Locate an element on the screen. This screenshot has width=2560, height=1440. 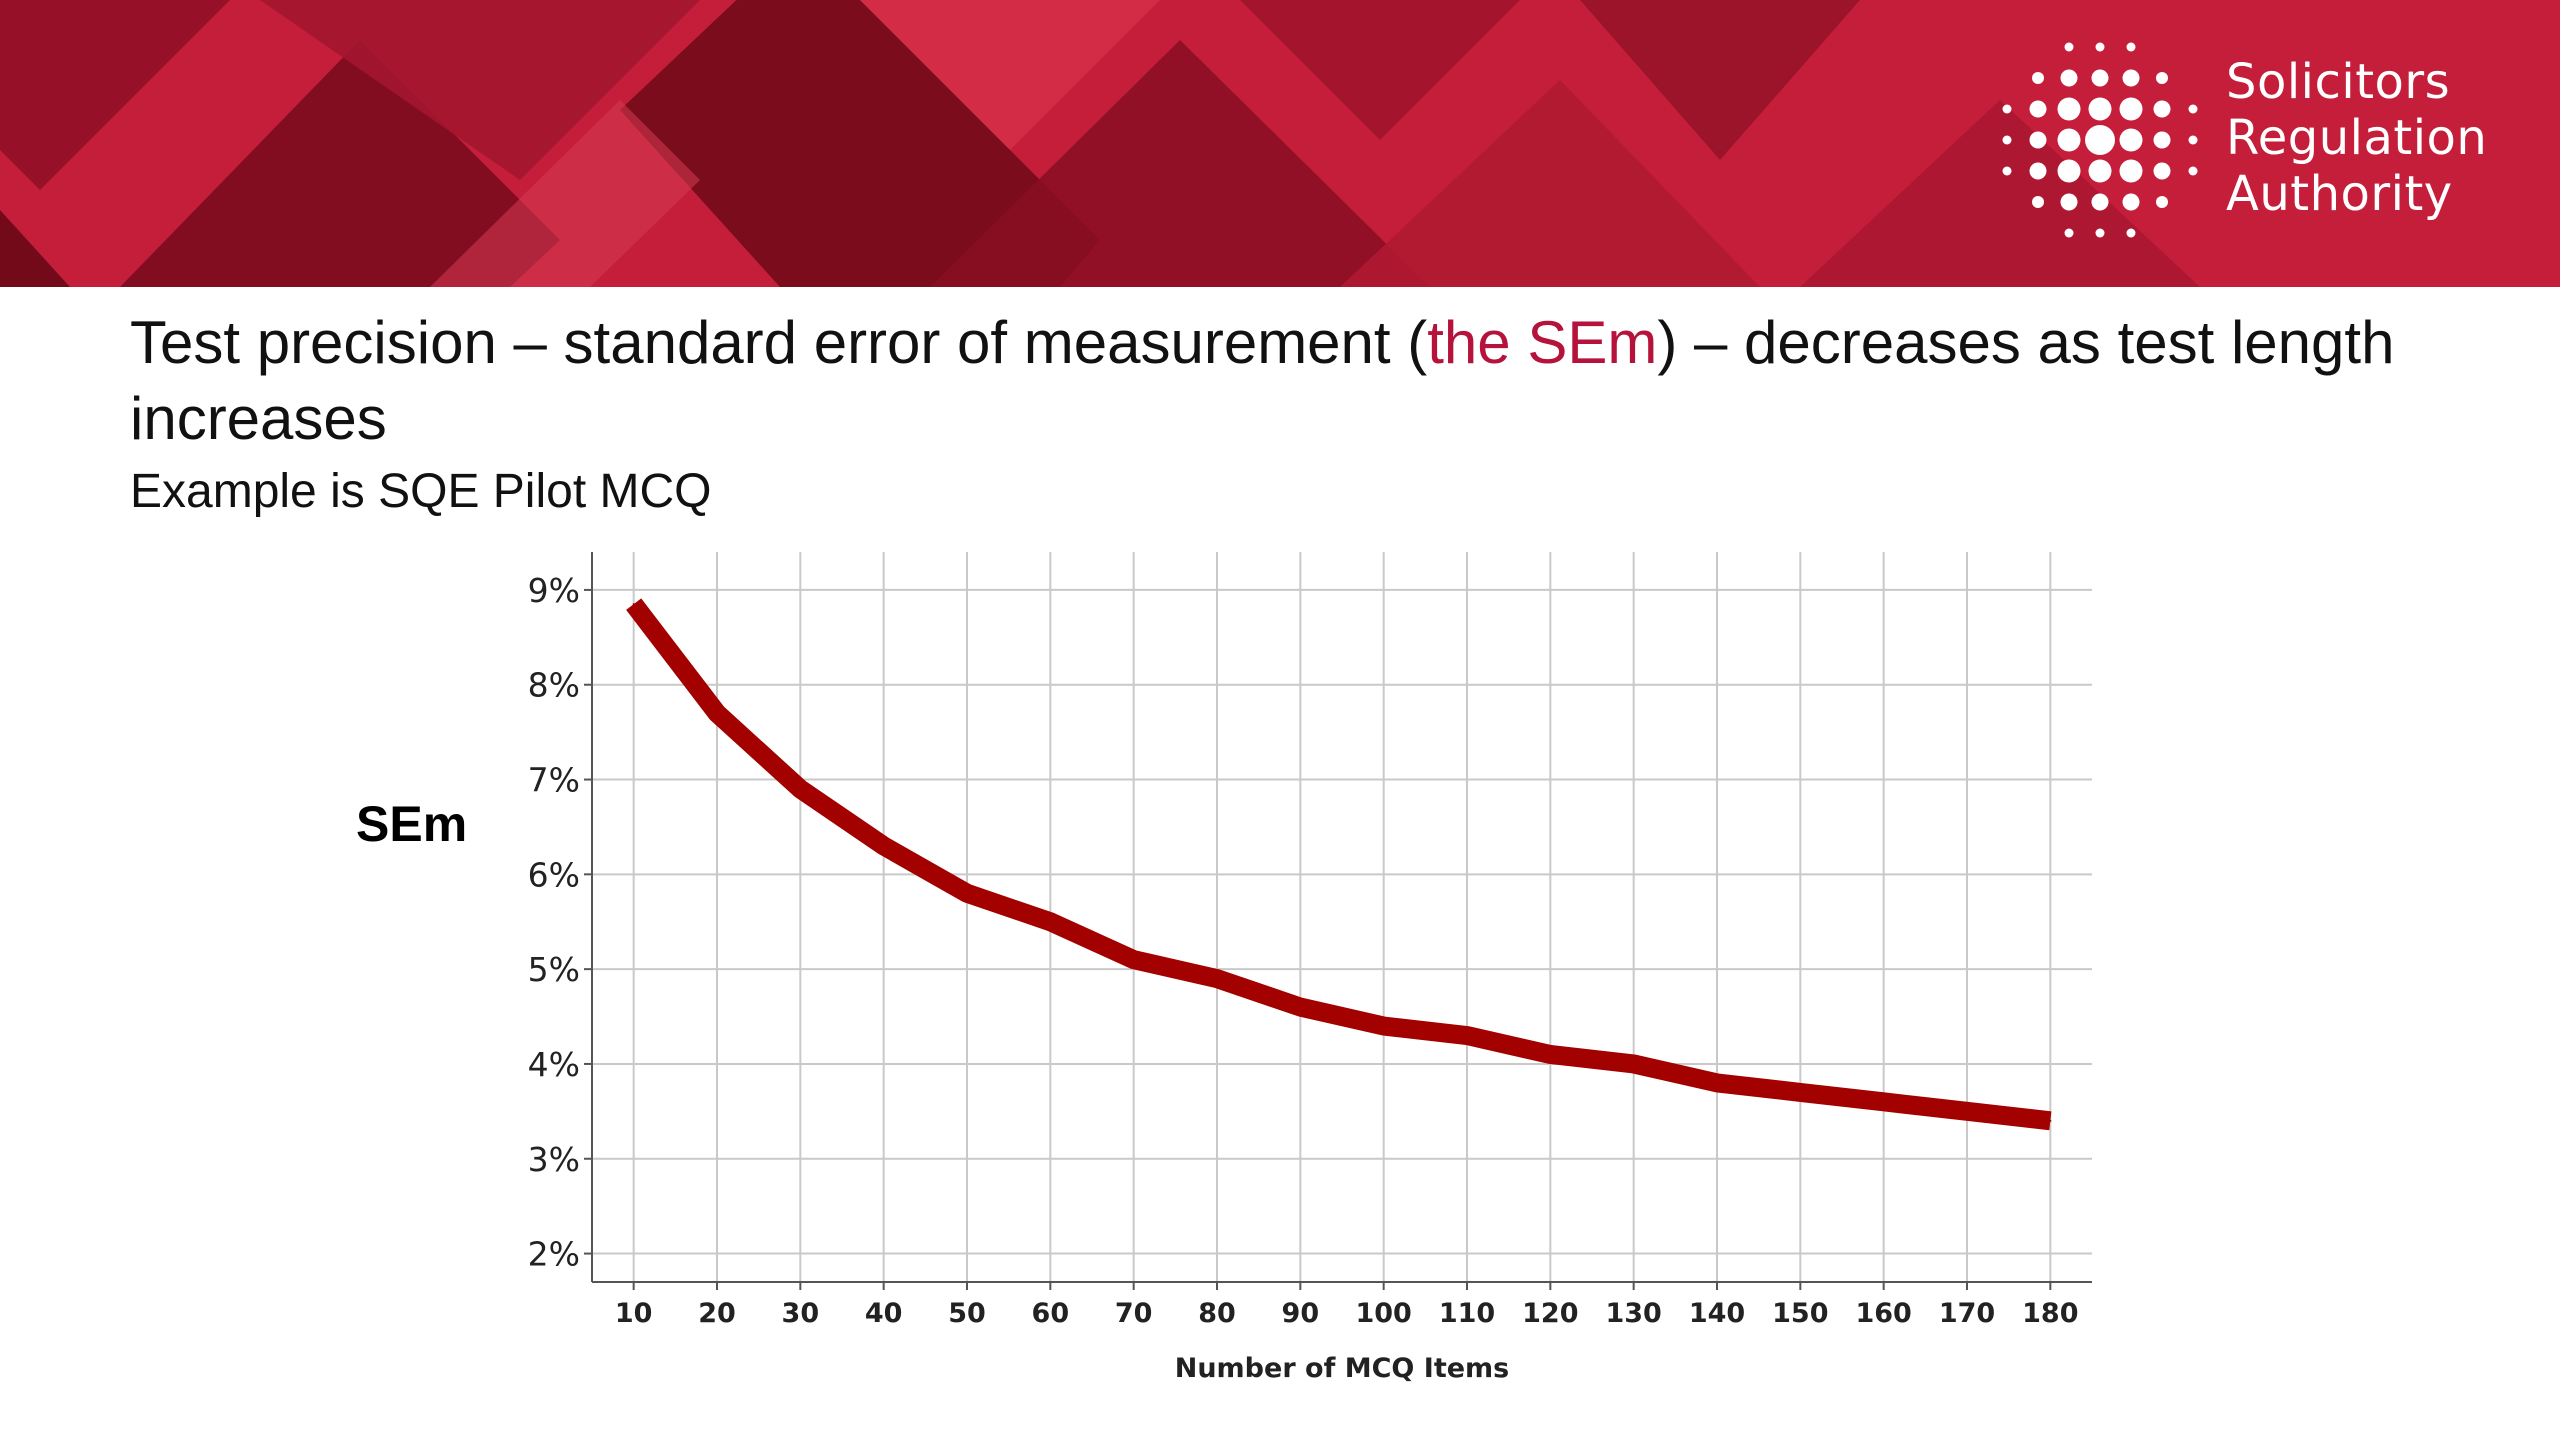
x-tick-label: 50 is located at coordinates (967, 1313).